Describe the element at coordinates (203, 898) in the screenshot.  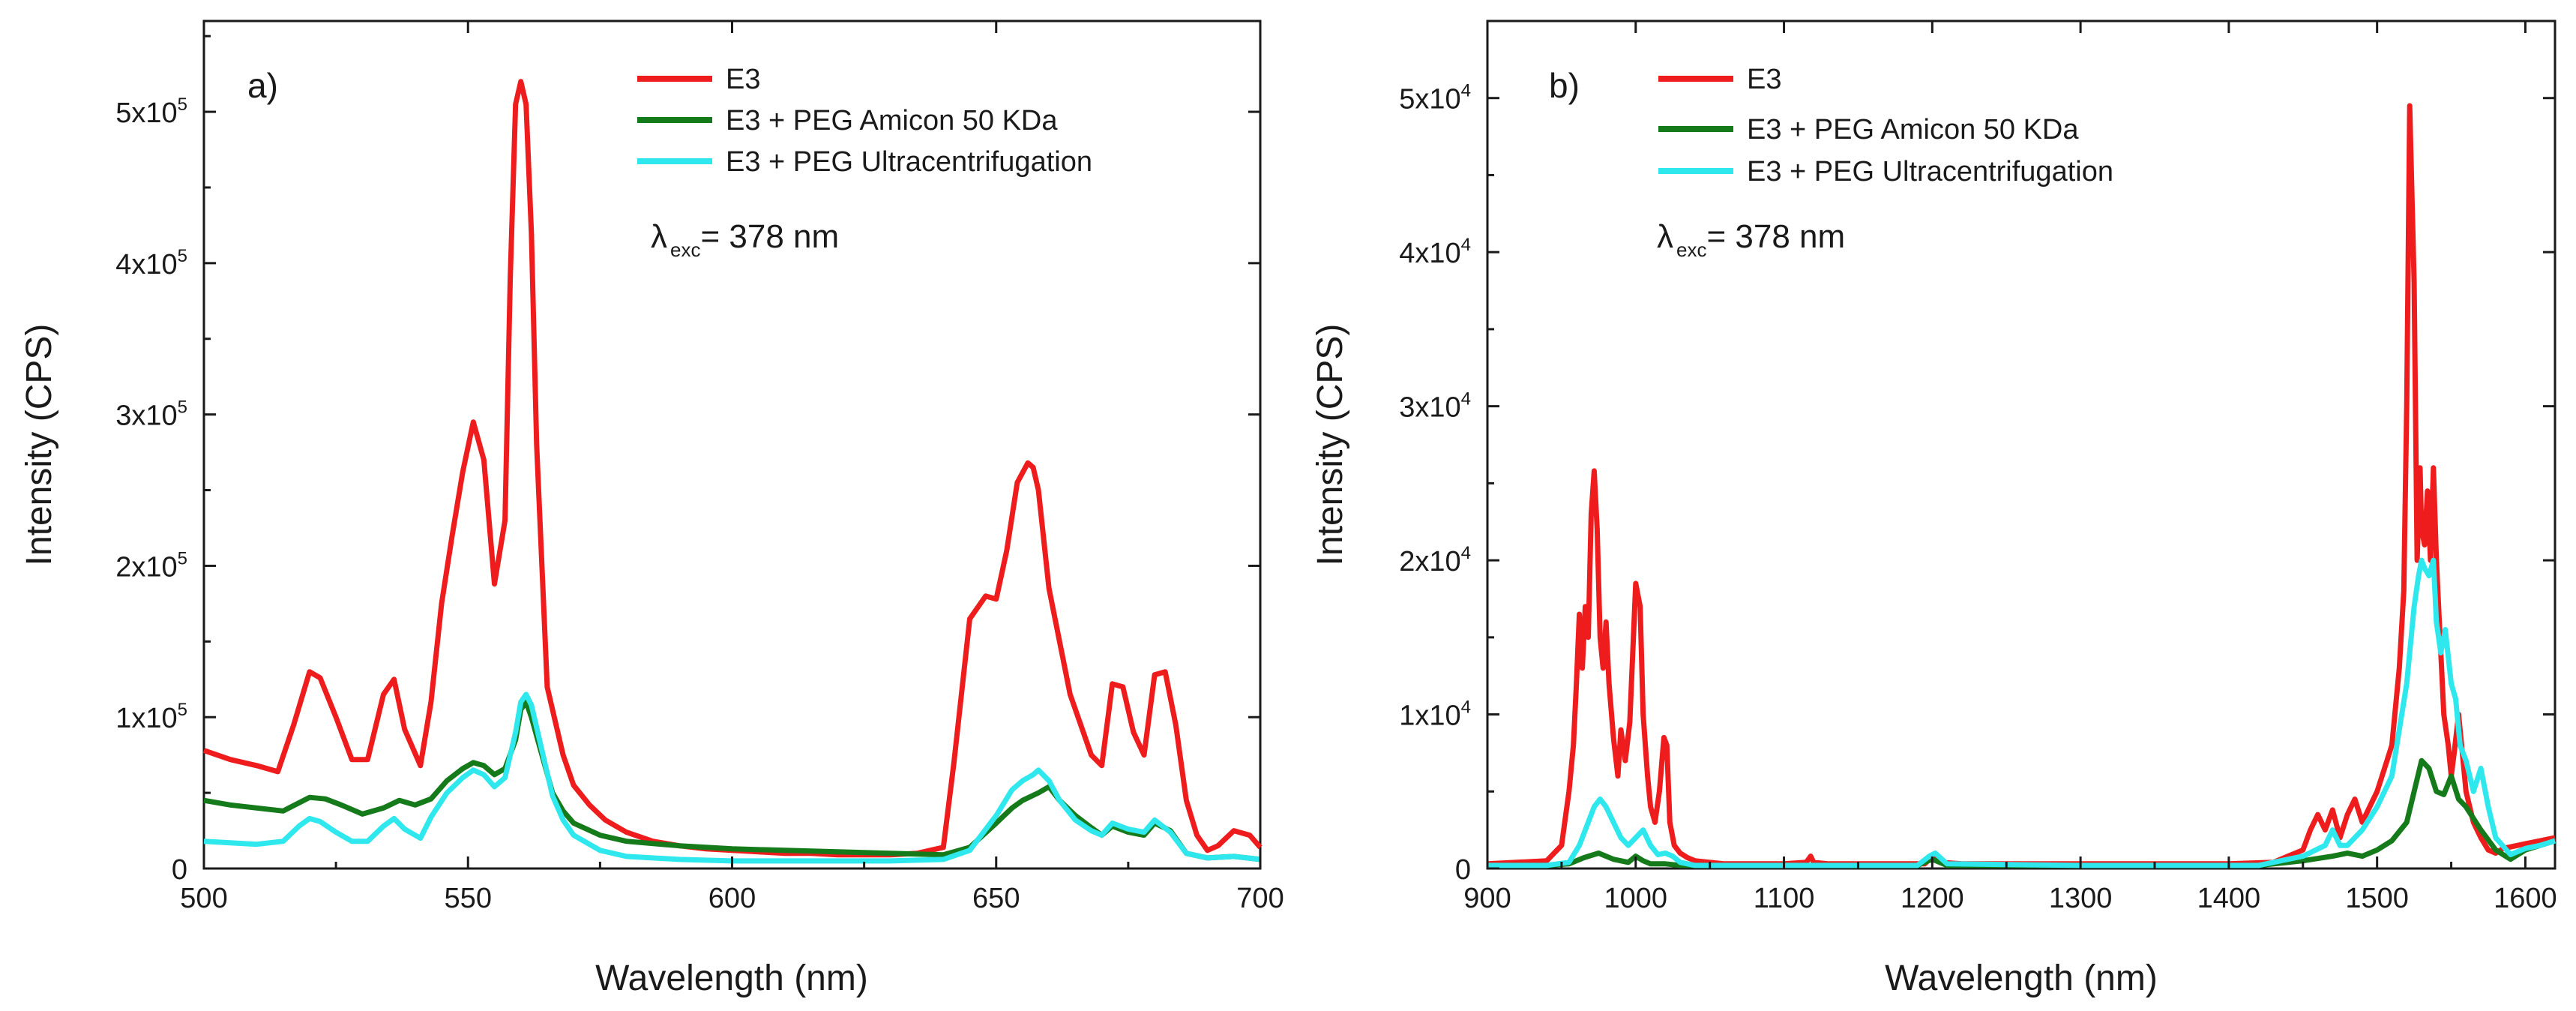
I see `x-tick-label: 500` at that location.